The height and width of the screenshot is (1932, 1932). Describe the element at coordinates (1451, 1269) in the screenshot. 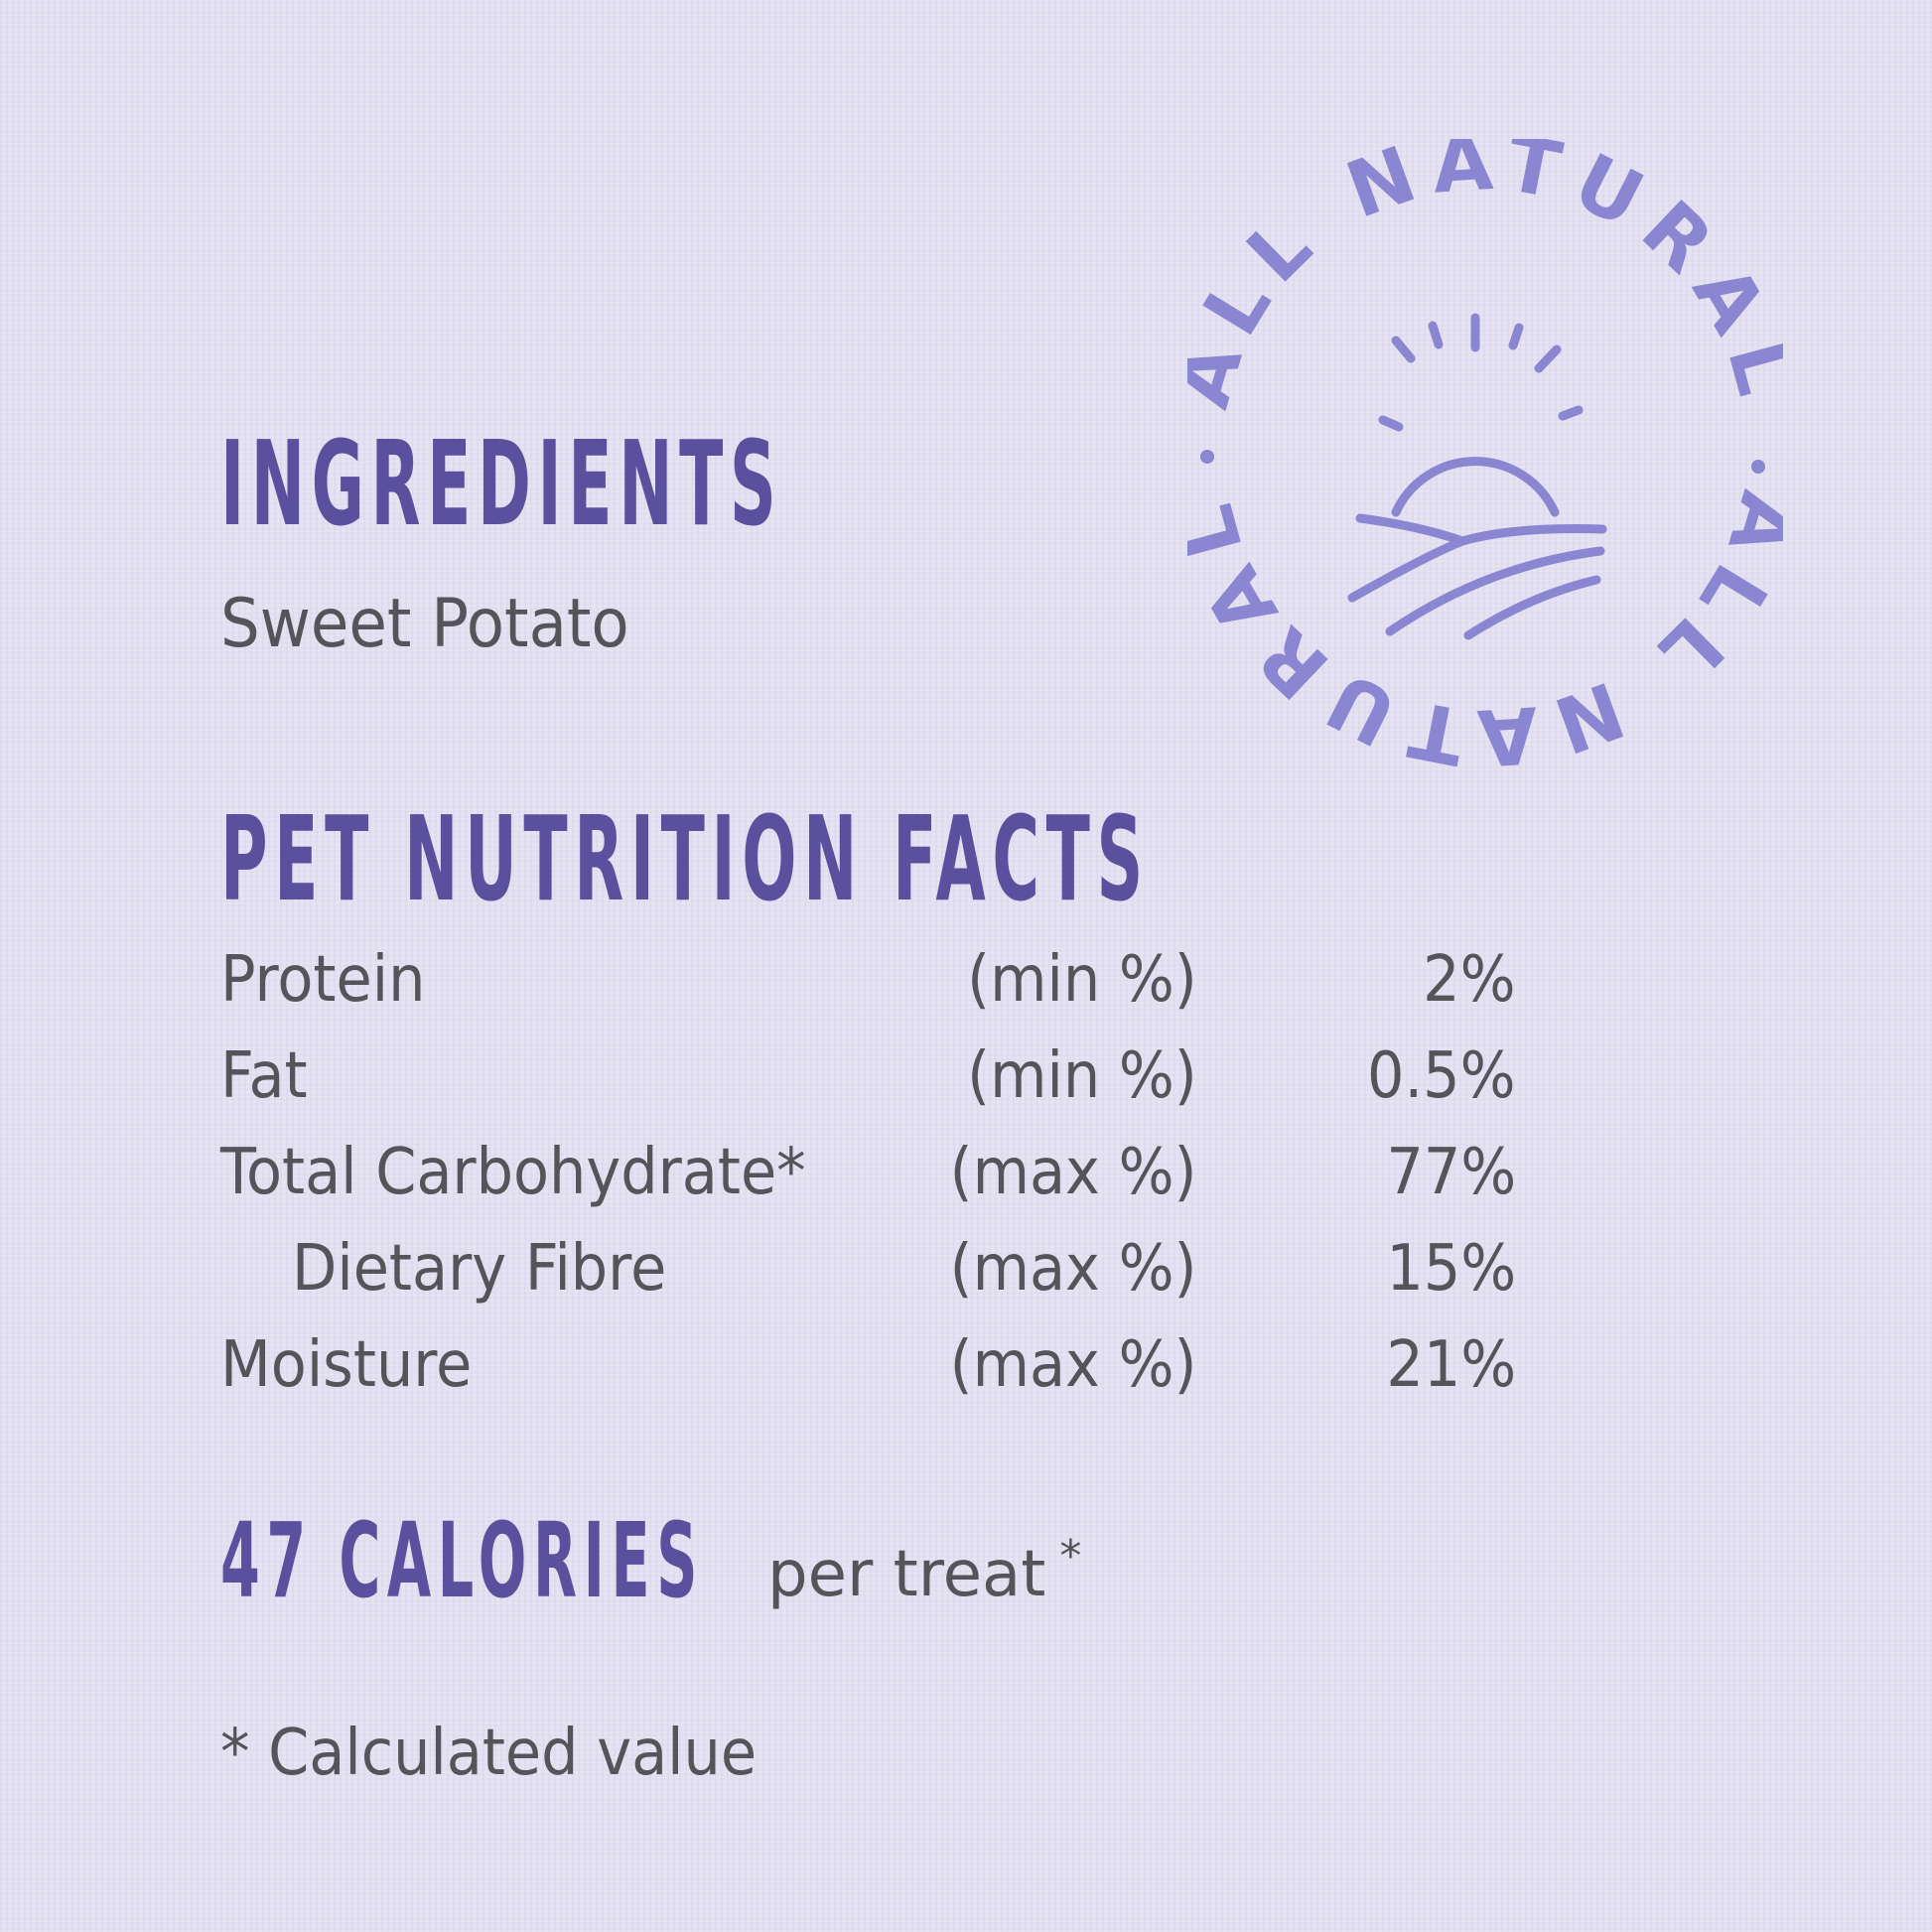

I see `nutrient-value: 15%` at that location.